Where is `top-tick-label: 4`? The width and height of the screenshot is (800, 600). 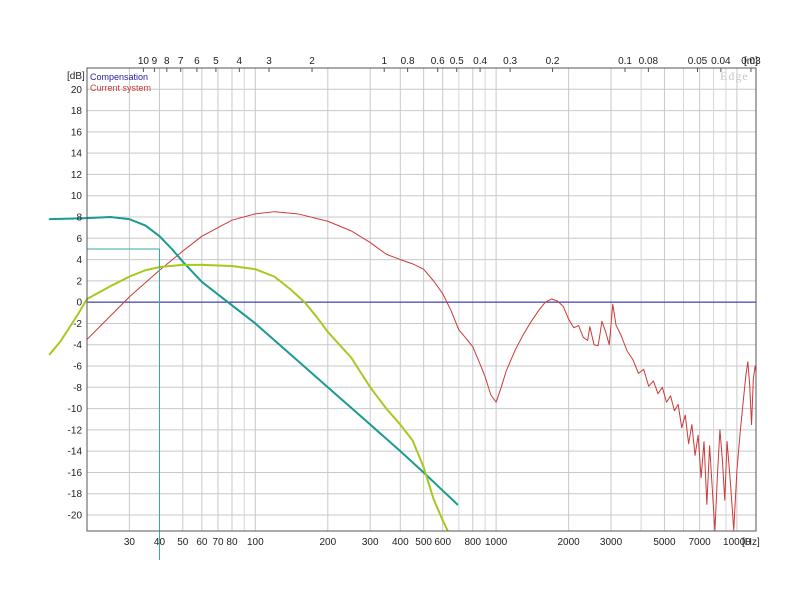
top-tick-label: 4 is located at coordinates (240, 61).